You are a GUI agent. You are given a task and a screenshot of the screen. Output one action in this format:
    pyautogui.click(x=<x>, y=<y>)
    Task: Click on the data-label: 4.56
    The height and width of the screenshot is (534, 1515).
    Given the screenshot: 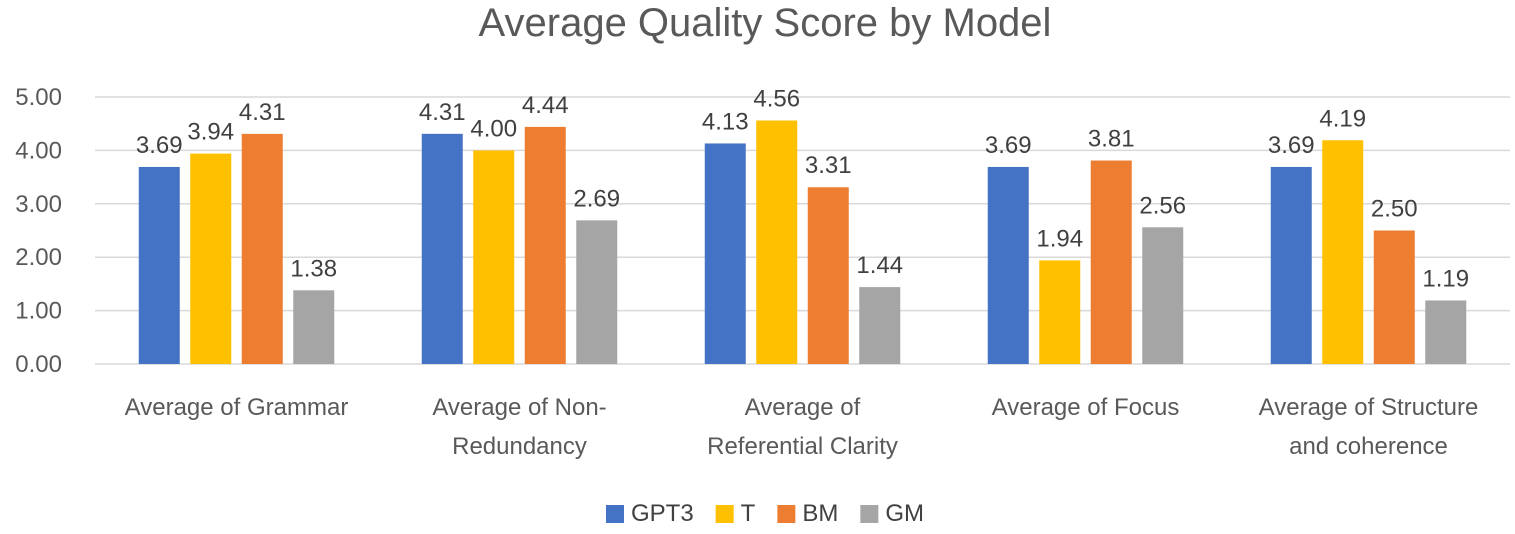 What is the action you would take?
    pyautogui.click(x=776, y=98)
    